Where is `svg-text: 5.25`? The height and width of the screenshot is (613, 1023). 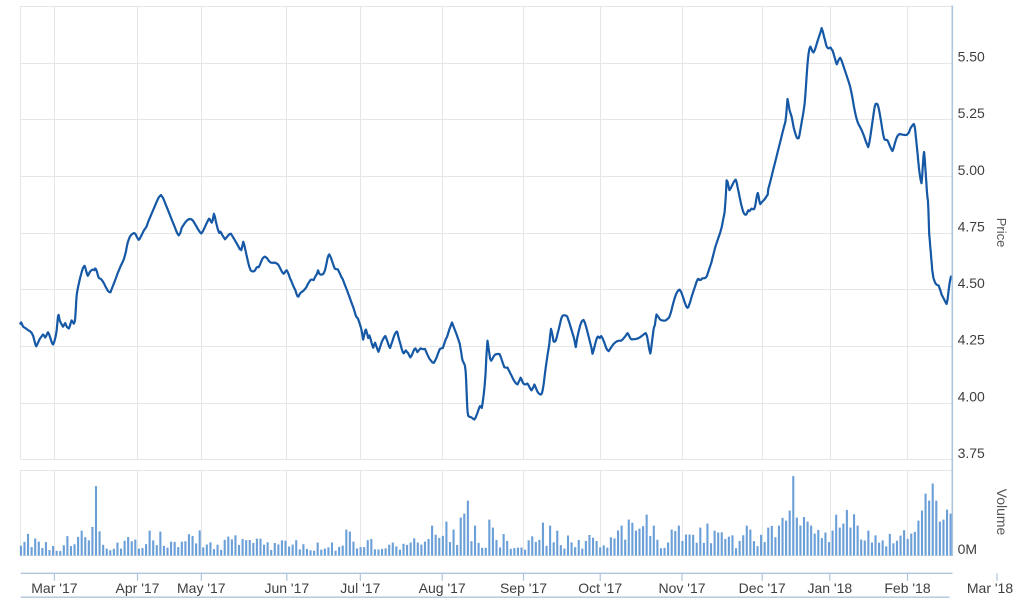 svg-text: 5.25 is located at coordinates (971, 113).